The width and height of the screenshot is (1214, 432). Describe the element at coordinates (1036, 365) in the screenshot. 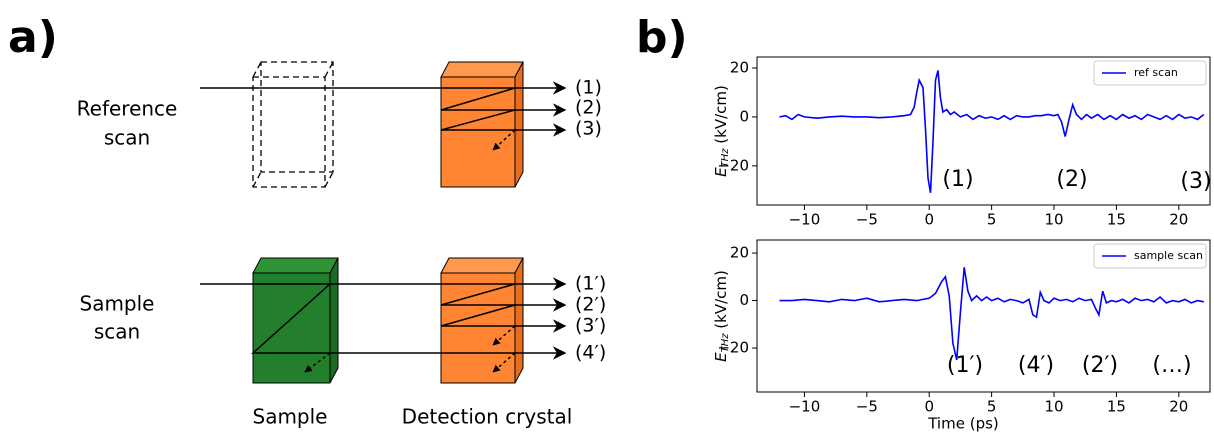

I see `annotation: (4′)` at that location.